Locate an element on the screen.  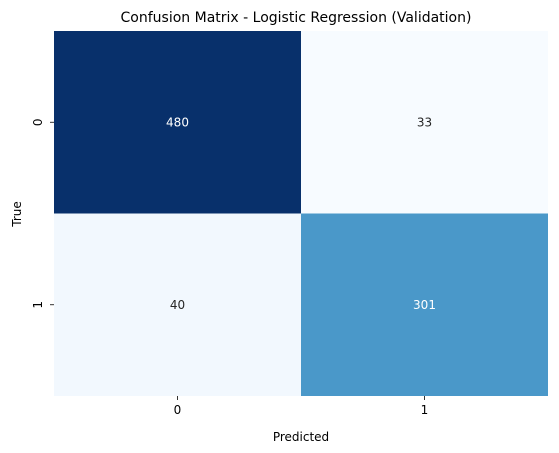
cell-value-1-1: 301 is located at coordinates (424, 305).